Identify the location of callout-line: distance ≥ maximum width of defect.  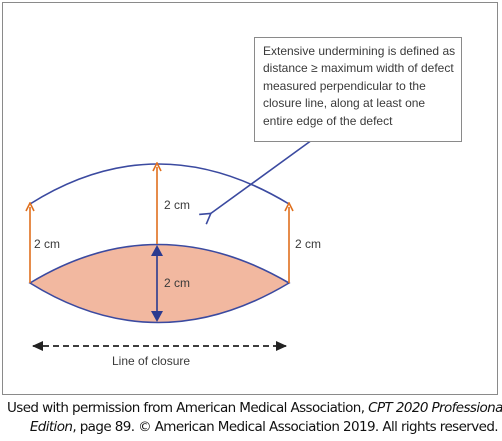
(358, 68).